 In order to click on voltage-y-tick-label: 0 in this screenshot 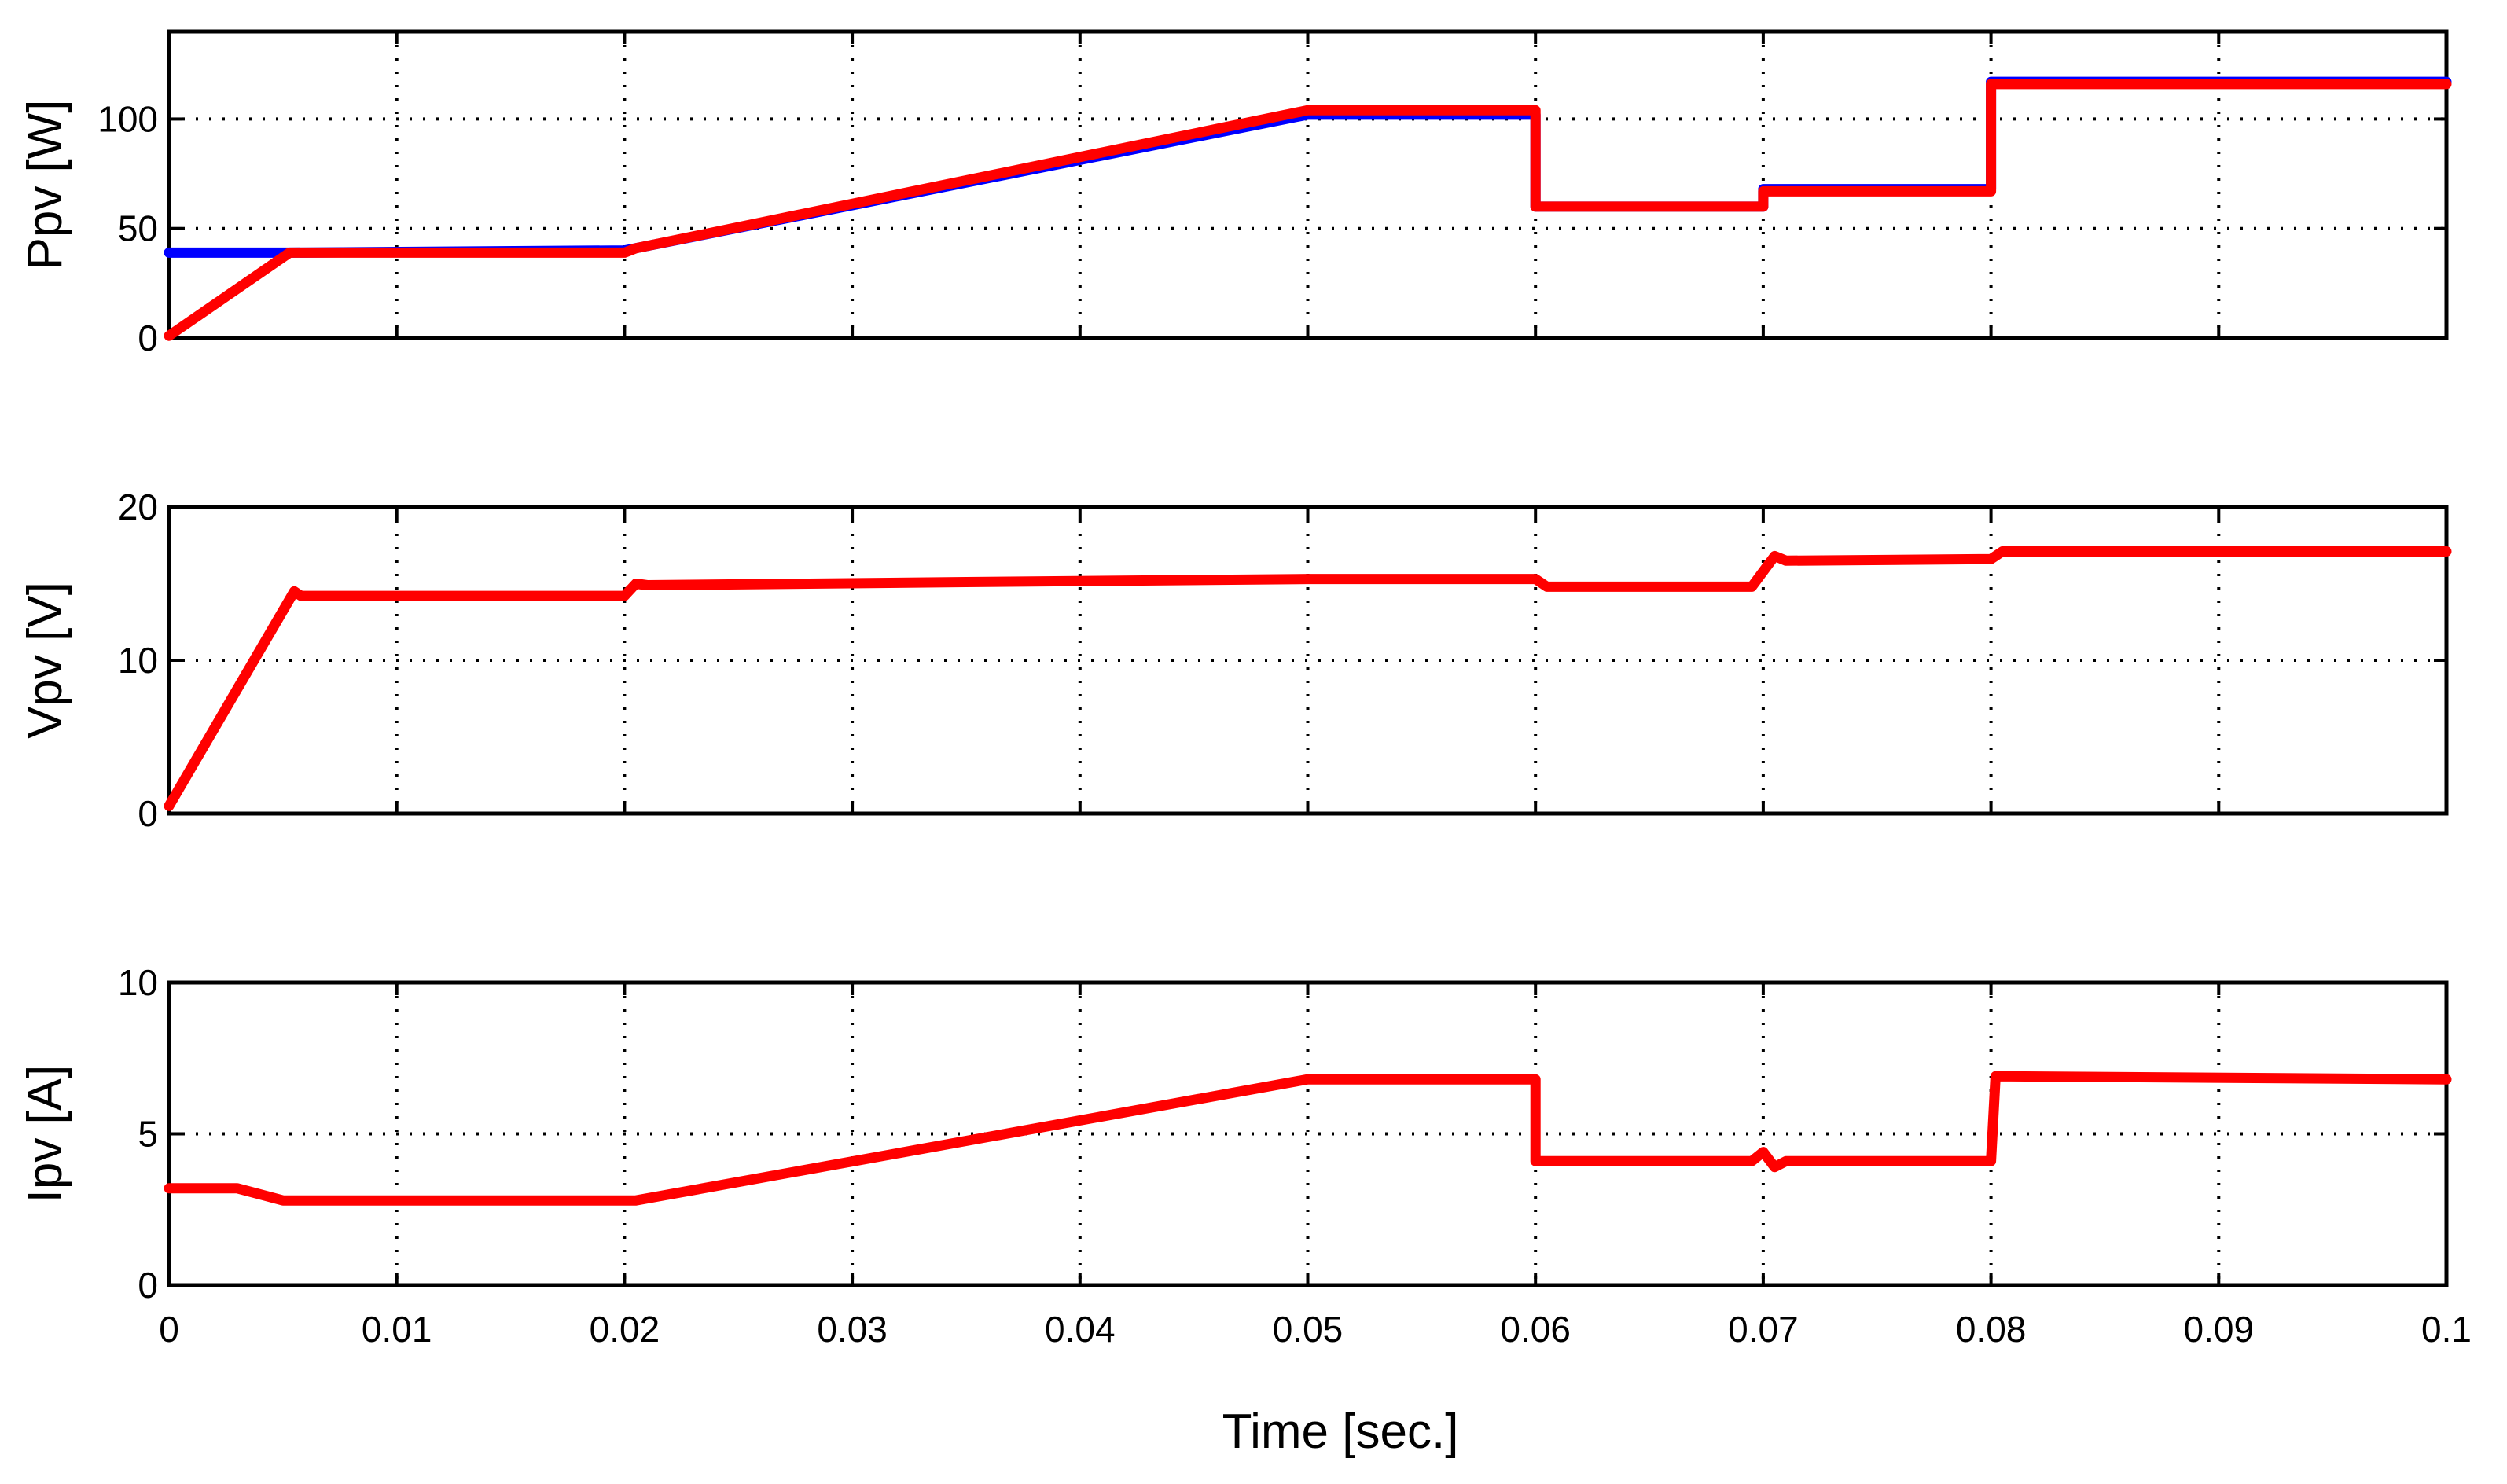, I will do `click(148, 813)`.